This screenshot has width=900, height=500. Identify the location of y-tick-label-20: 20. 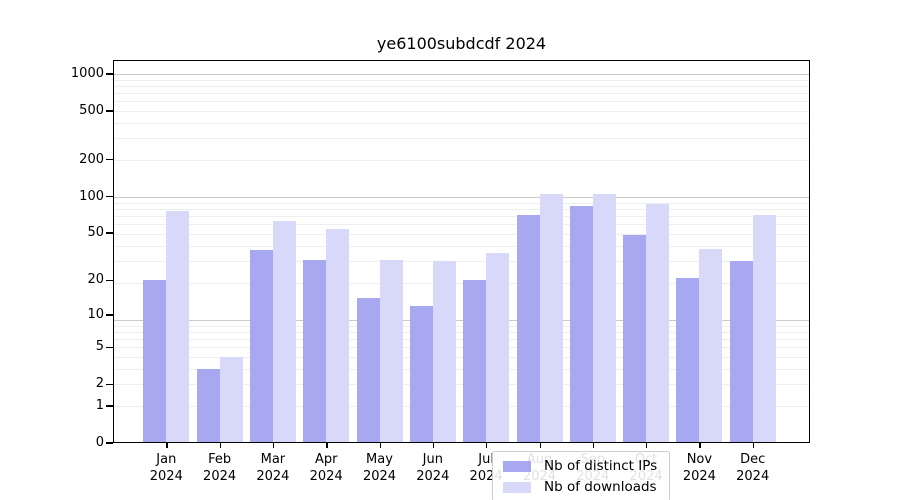
(95, 280).